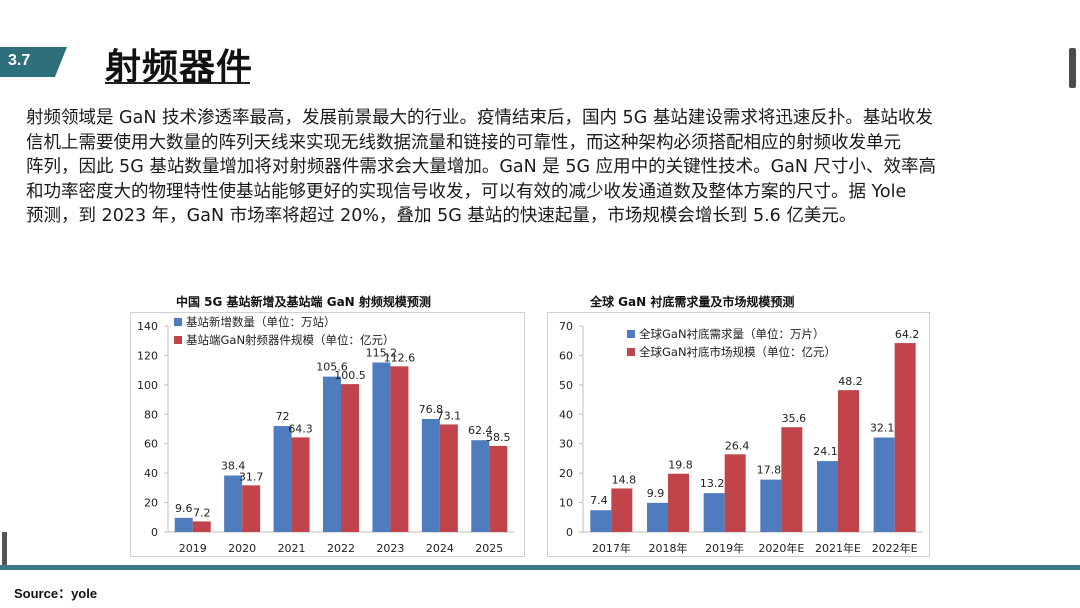  What do you see at coordinates (540, 567) in the screenshot?
I see `bottom-divider` at bounding box center [540, 567].